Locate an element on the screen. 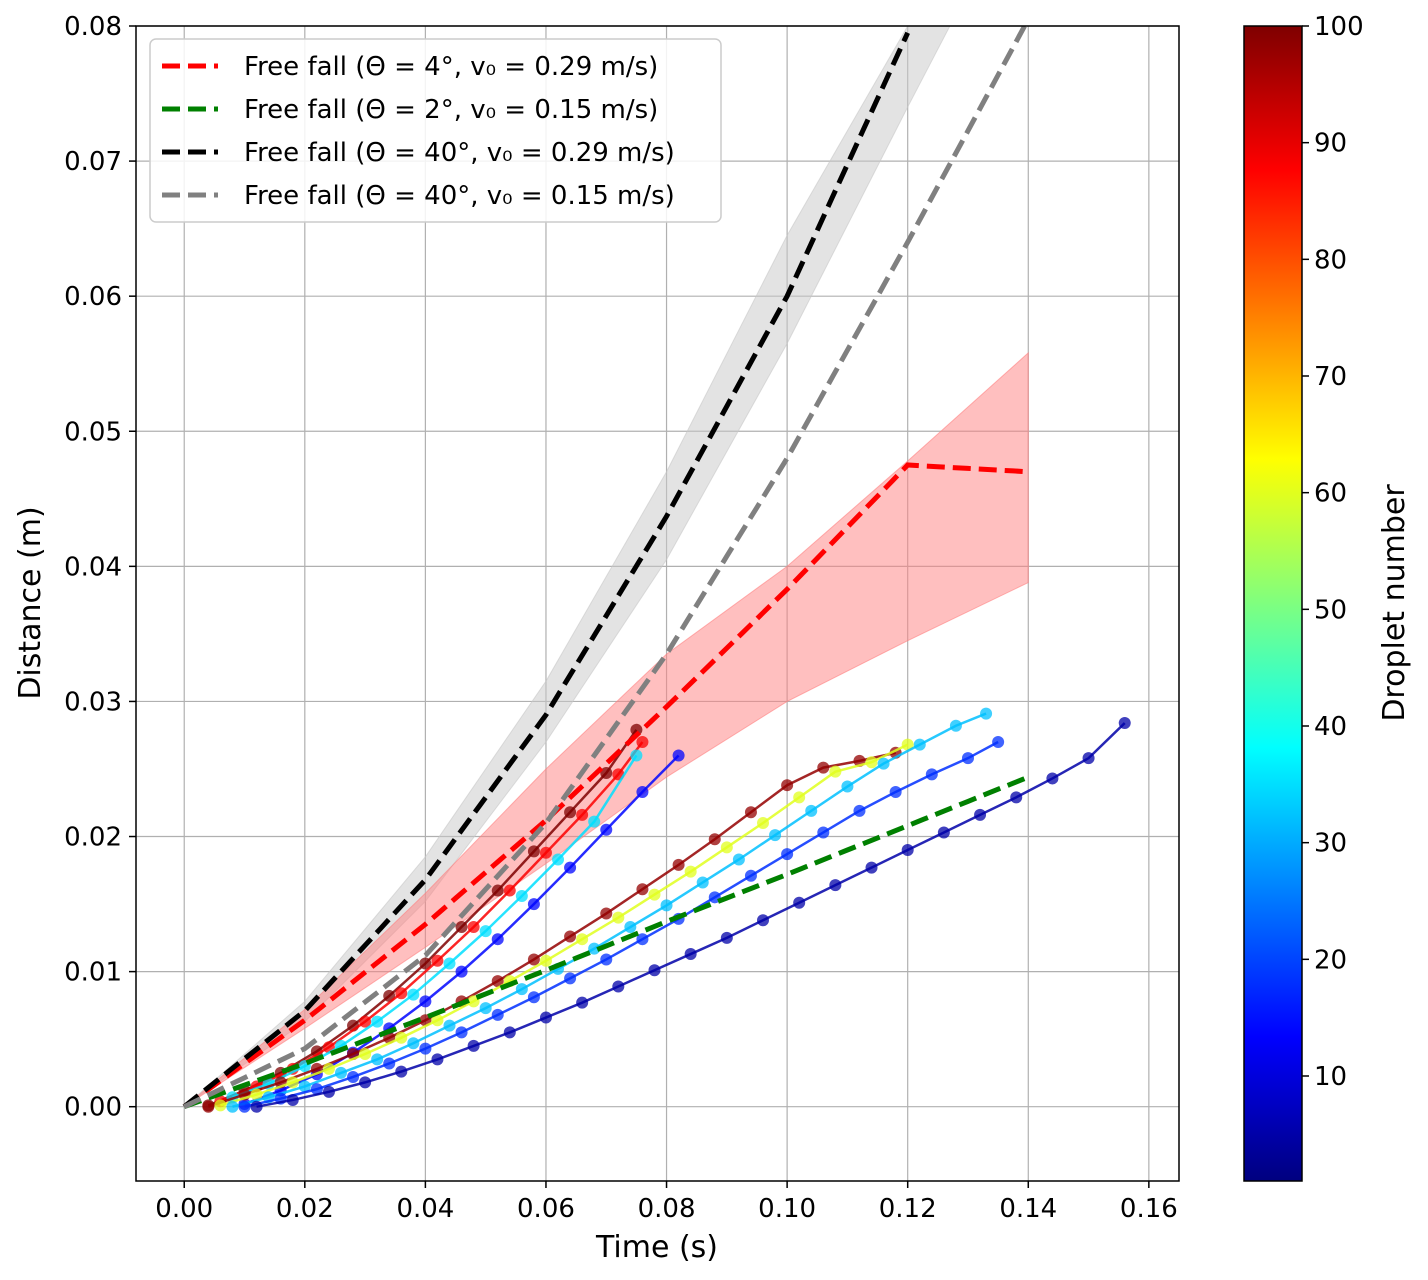  colorbar-tick-label: 50 is located at coordinates (1330, 610).